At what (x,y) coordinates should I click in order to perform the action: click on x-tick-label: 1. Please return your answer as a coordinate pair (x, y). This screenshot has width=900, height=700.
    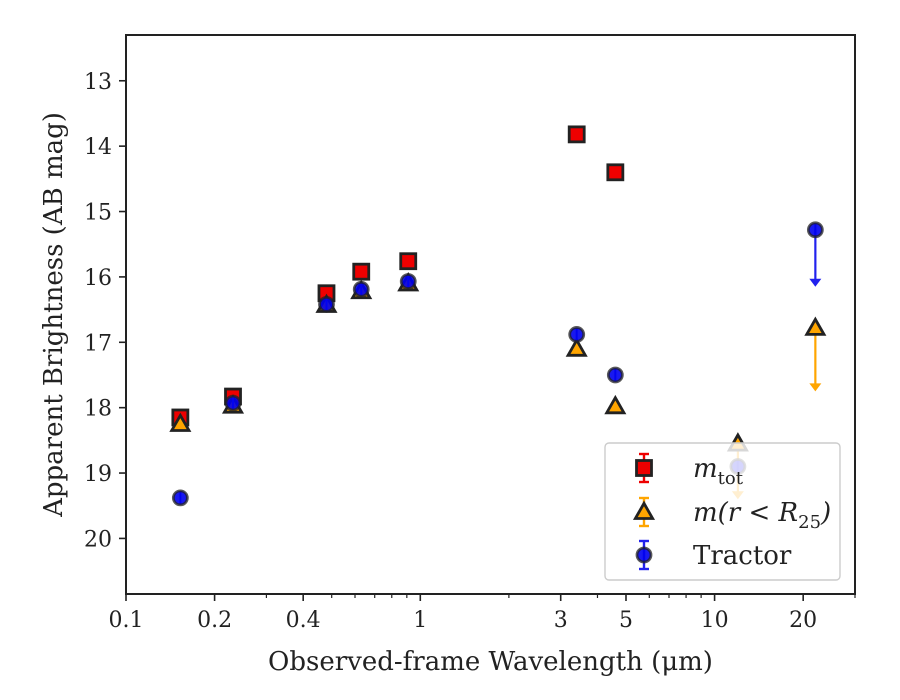
    Looking at the image, I should click on (420, 620).